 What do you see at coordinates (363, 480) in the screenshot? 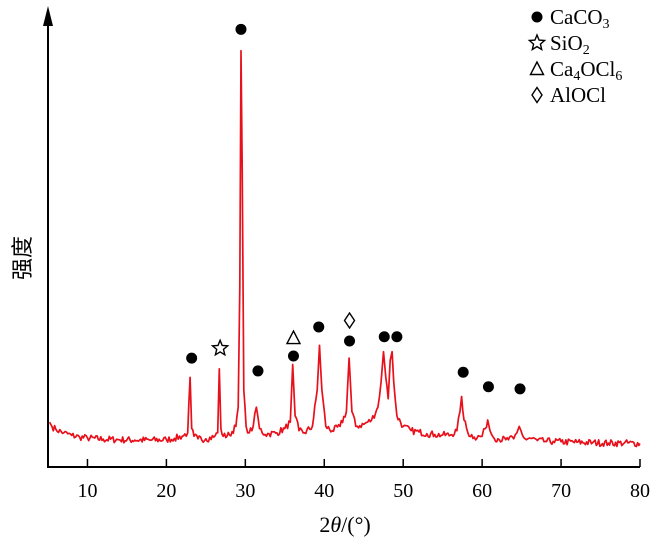
I see `x-ticks: 10 20 30 40 50 60 70 80` at bounding box center [363, 480].